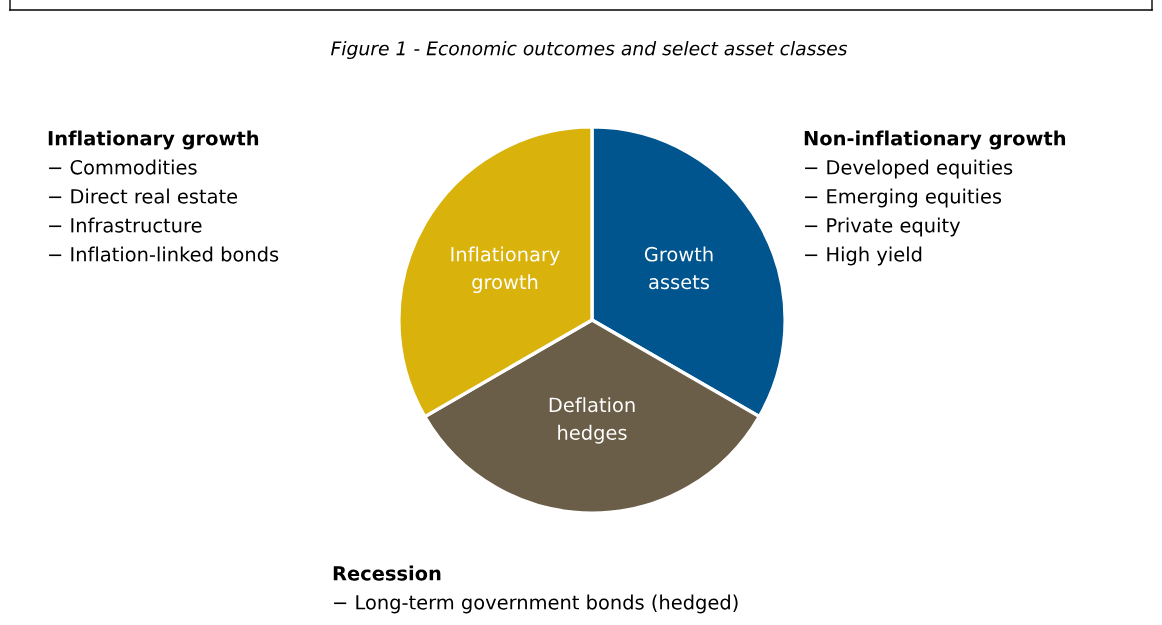 The image size is (1162, 625). Describe the element at coordinates (535, 589) in the screenshot. I see `text: Recession − Long-term government bonds (hedged)` at that location.